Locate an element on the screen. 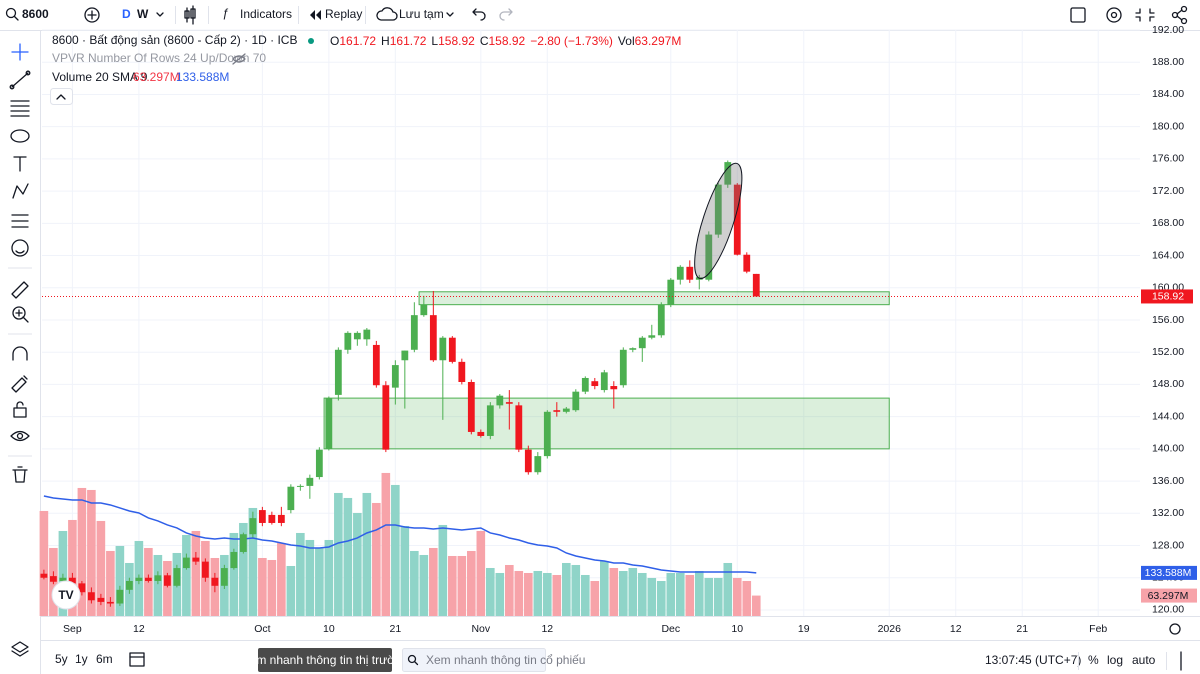 The width and height of the screenshot is (1200, 674). price-label-box is located at coordinates (1167, 296).